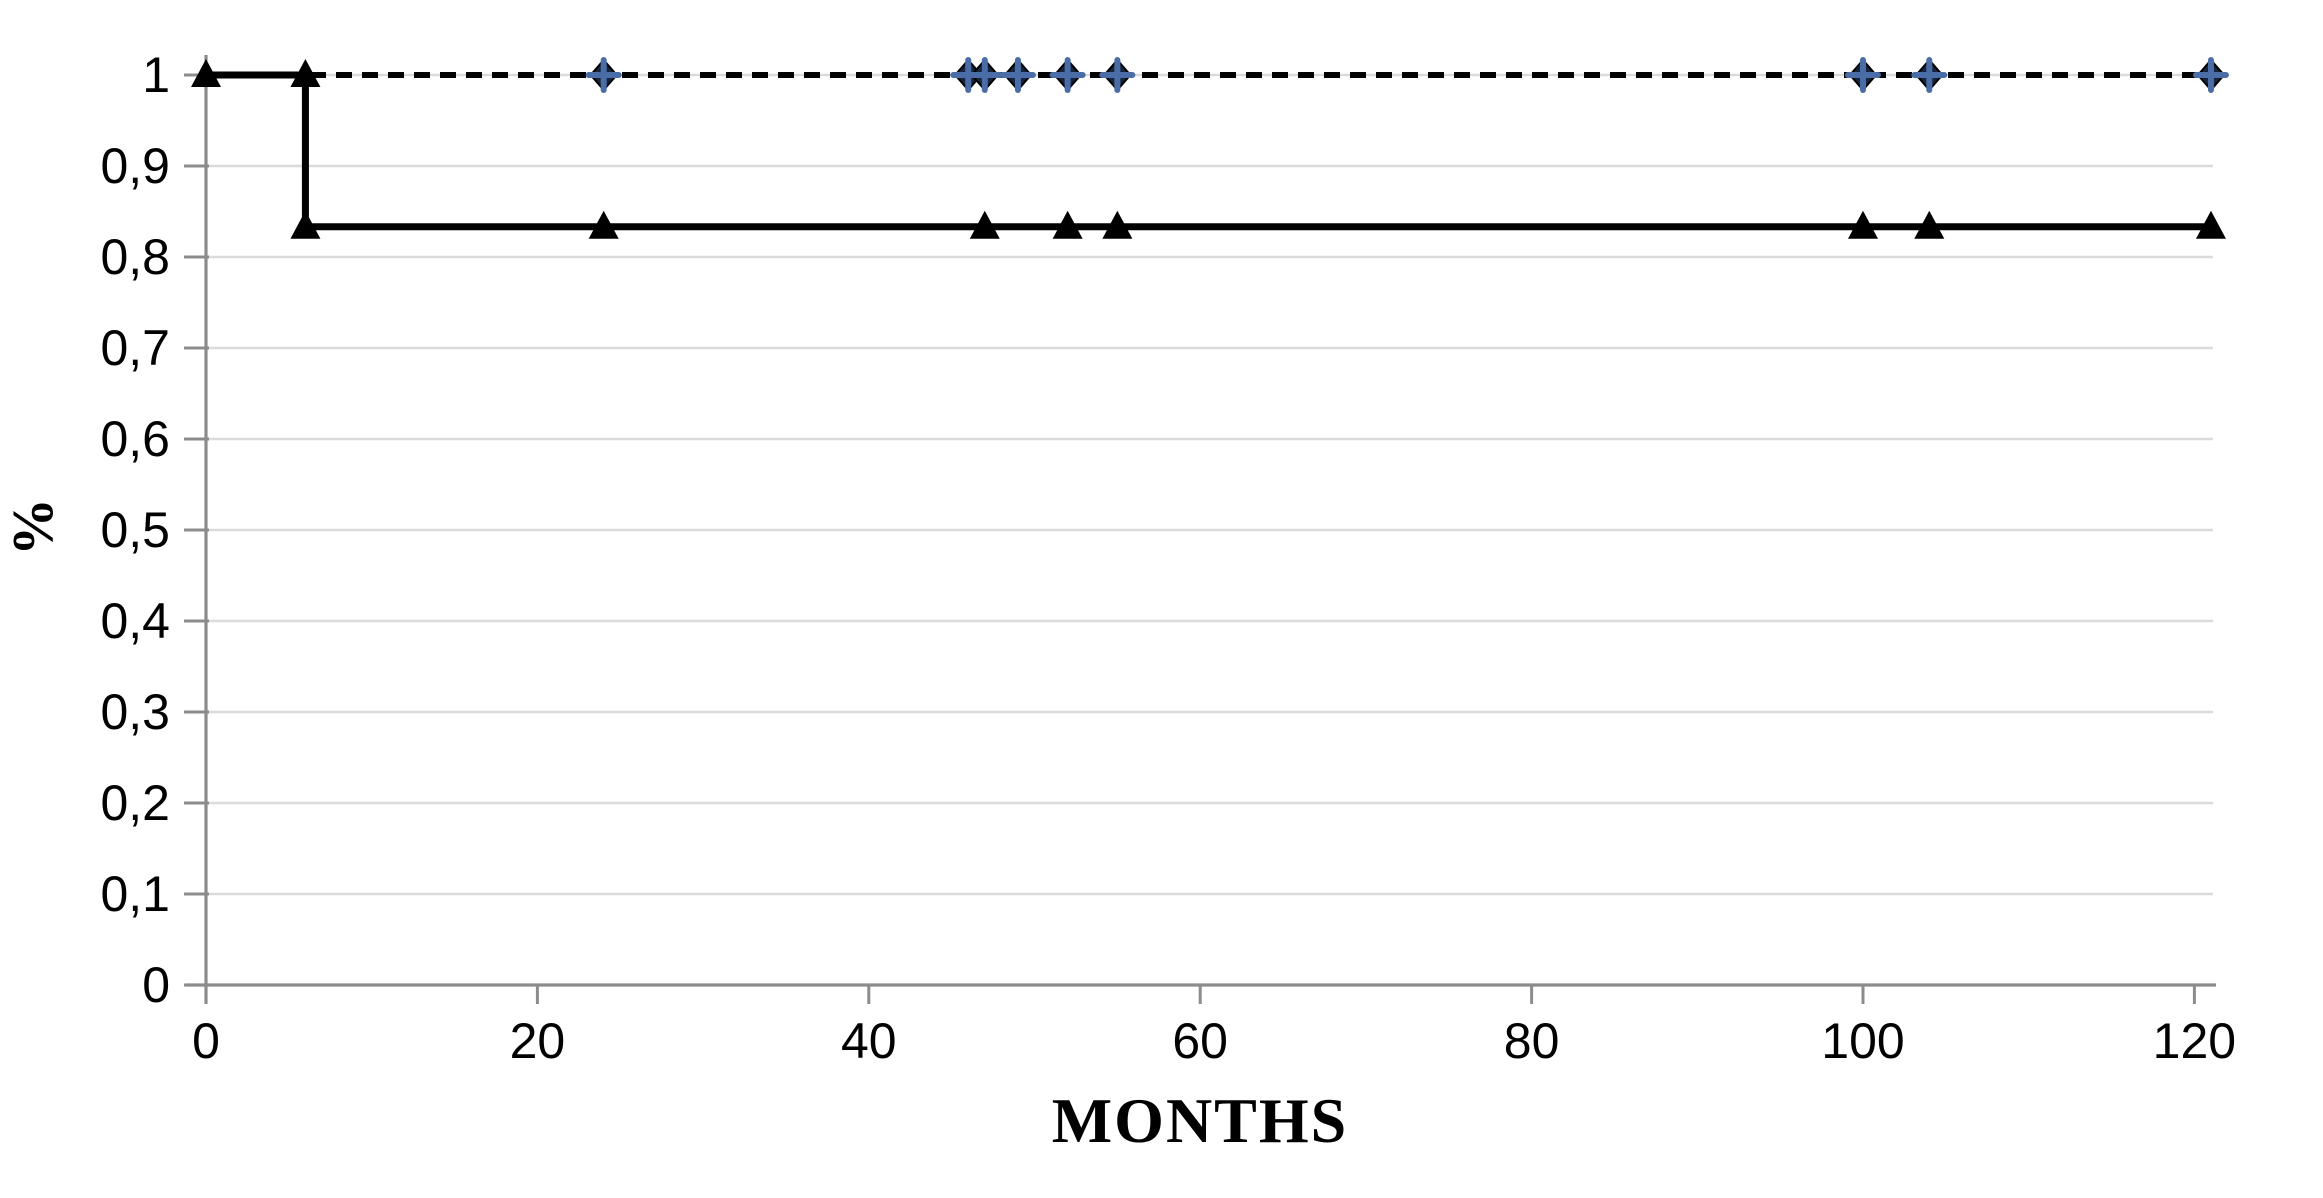 The height and width of the screenshot is (1198, 2323). What do you see at coordinates (1532, 1041) in the screenshot?
I see `x-tick-label: 80` at bounding box center [1532, 1041].